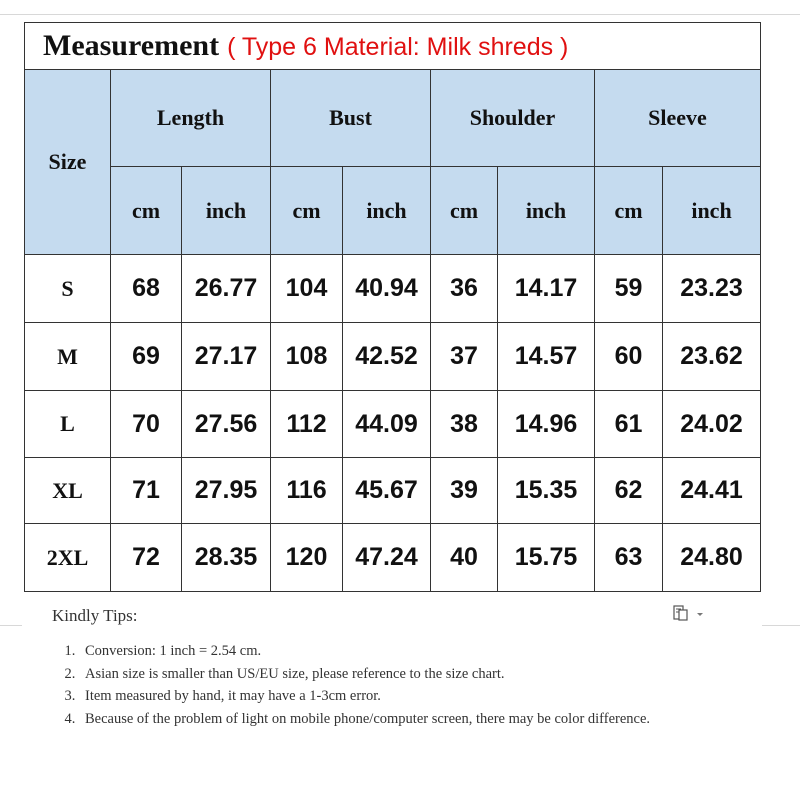  I want to click on unit-row: cm inch cm inch cm inch cm inch, so click(393, 210).